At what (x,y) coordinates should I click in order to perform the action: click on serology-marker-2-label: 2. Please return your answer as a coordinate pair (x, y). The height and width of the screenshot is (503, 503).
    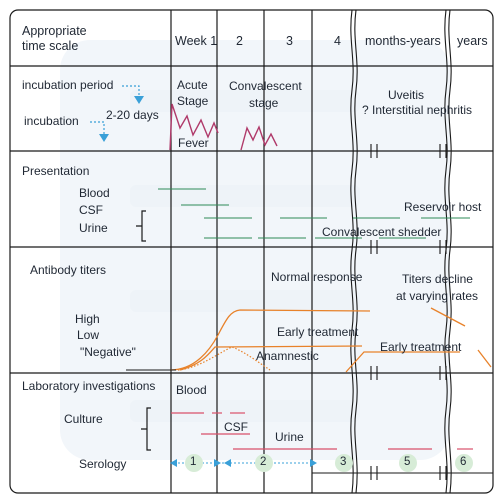
    Looking at the image, I should click on (263, 462).